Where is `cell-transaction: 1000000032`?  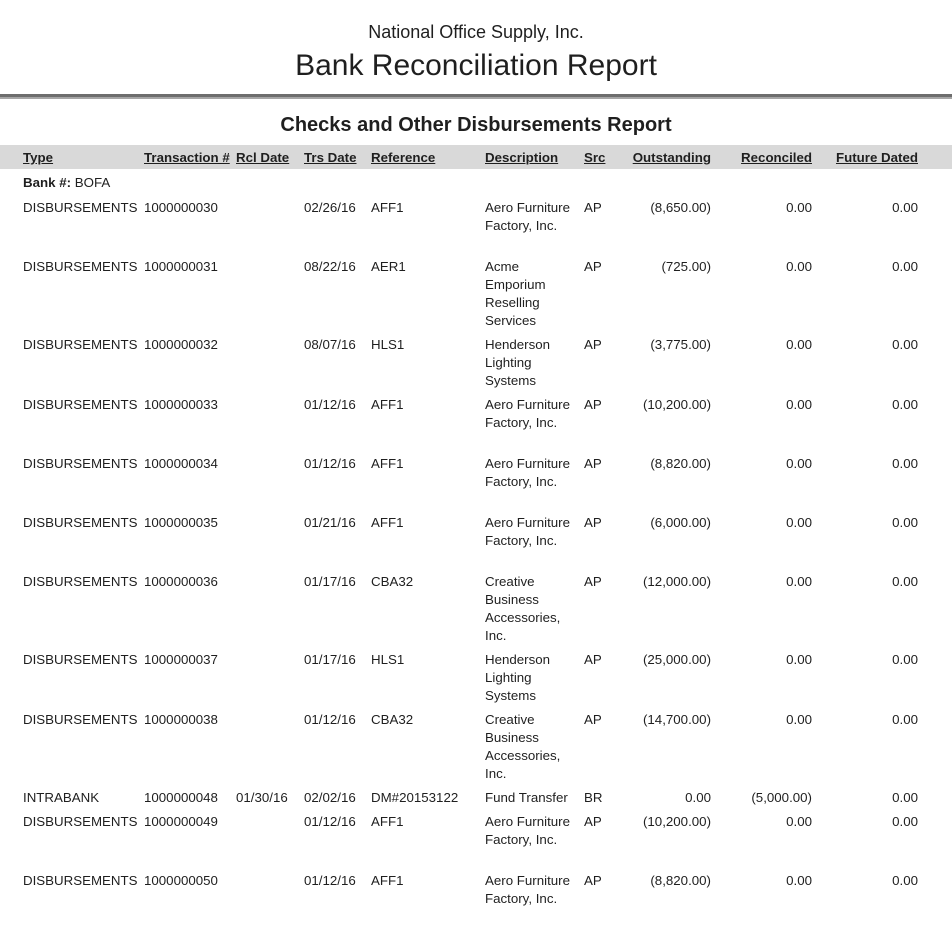 cell-transaction: 1000000032 is located at coordinates (181, 344).